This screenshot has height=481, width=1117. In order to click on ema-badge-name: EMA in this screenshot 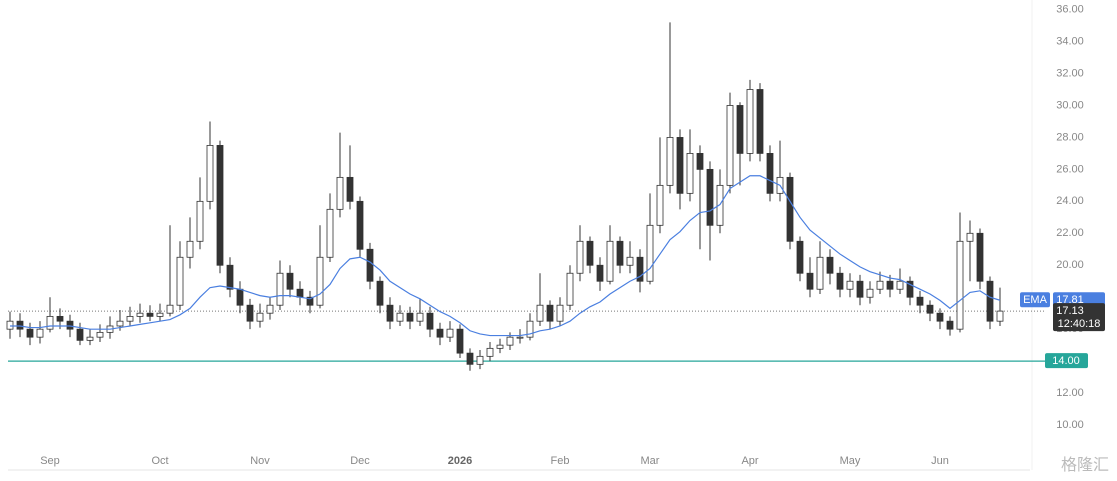, I will do `click(1035, 300)`.